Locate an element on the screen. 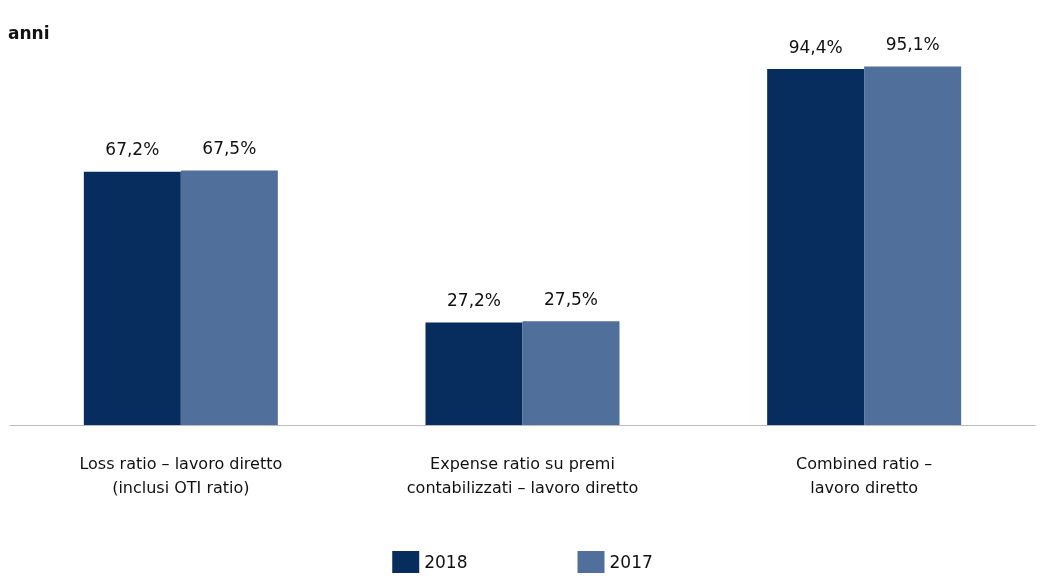 This screenshot has height=588, width=1045. data-label: 67,5% is located at coordinates (229, 148).